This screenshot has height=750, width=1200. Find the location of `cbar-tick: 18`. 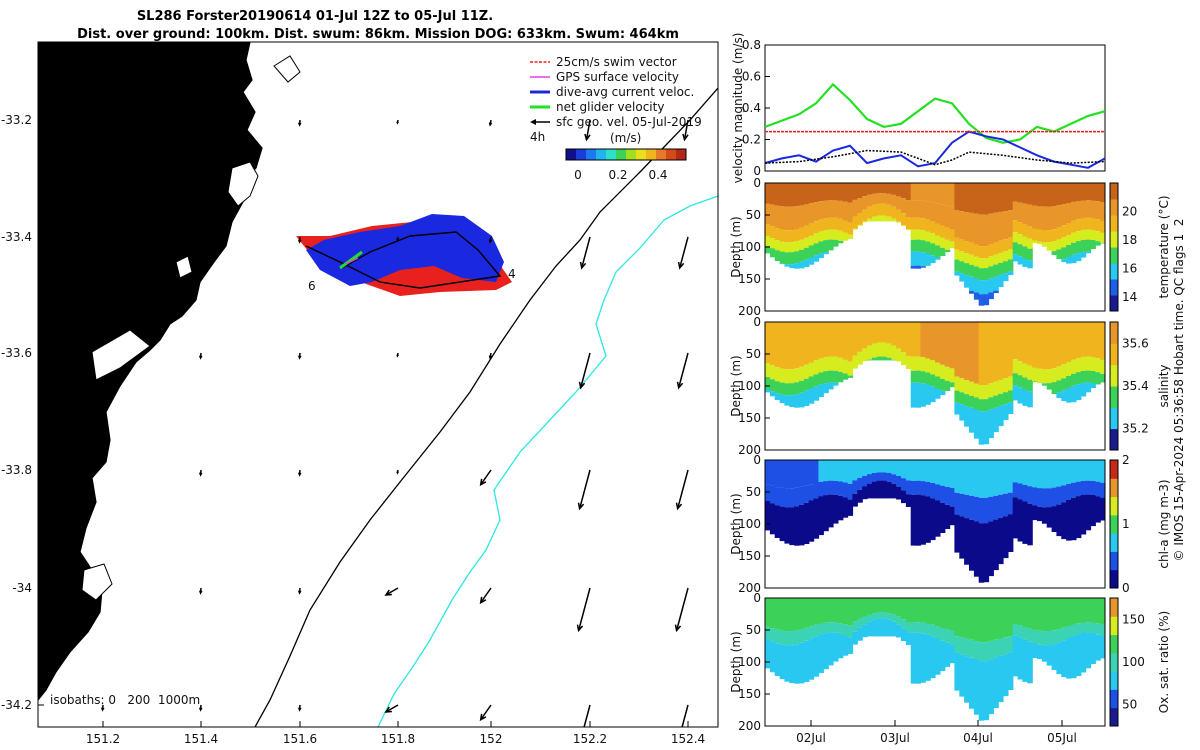

cbar-tick: 18 is located at coordinates (1129, 240).